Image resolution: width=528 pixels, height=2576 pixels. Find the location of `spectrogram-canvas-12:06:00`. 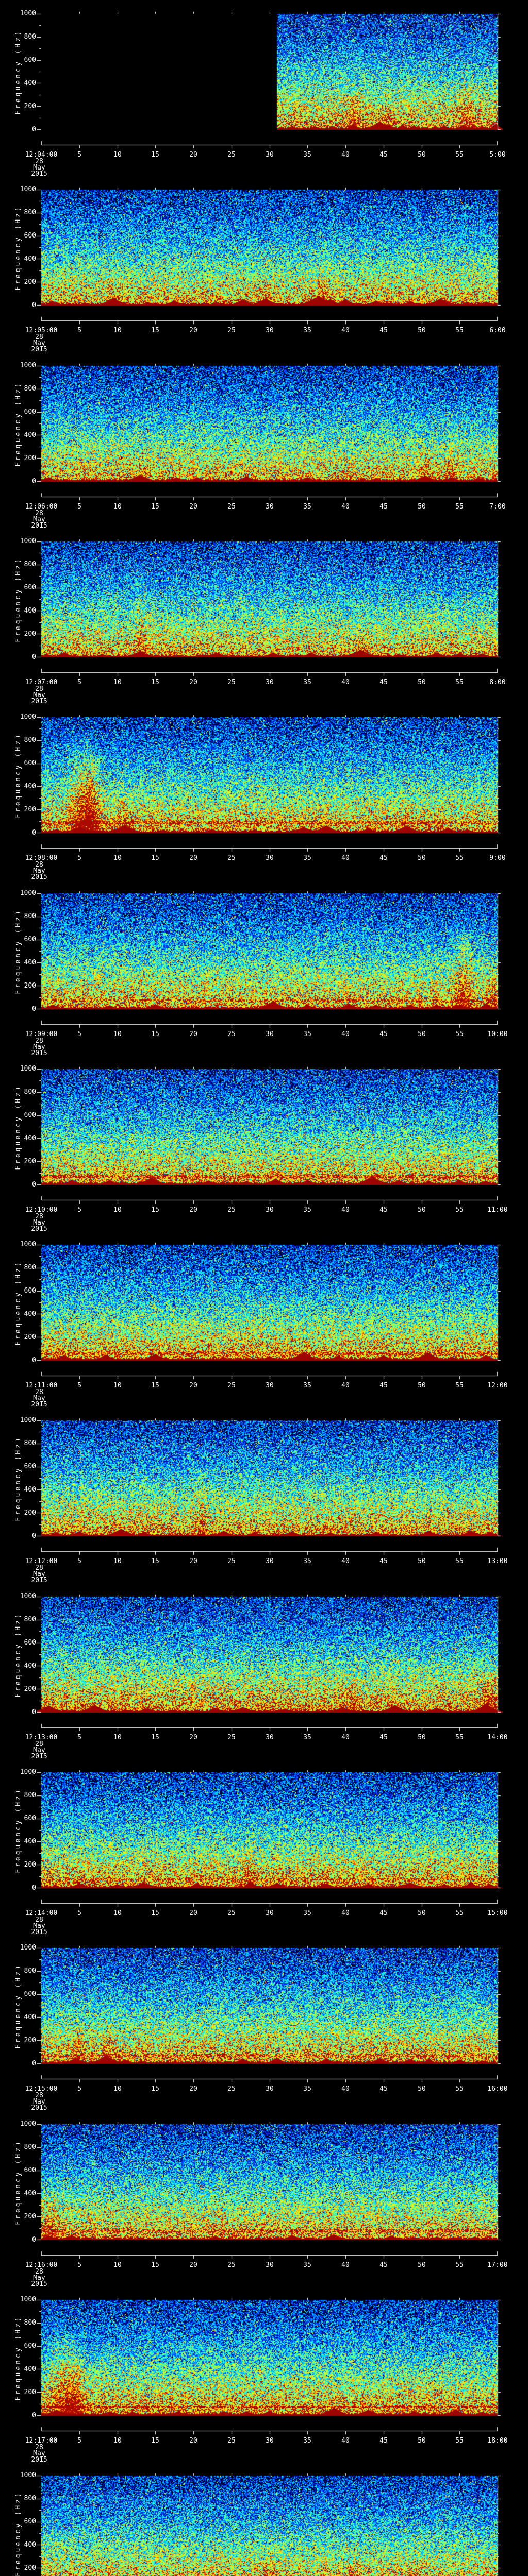

spectrogram-canvas-12:06:00 is located at coordinates (270, 433).